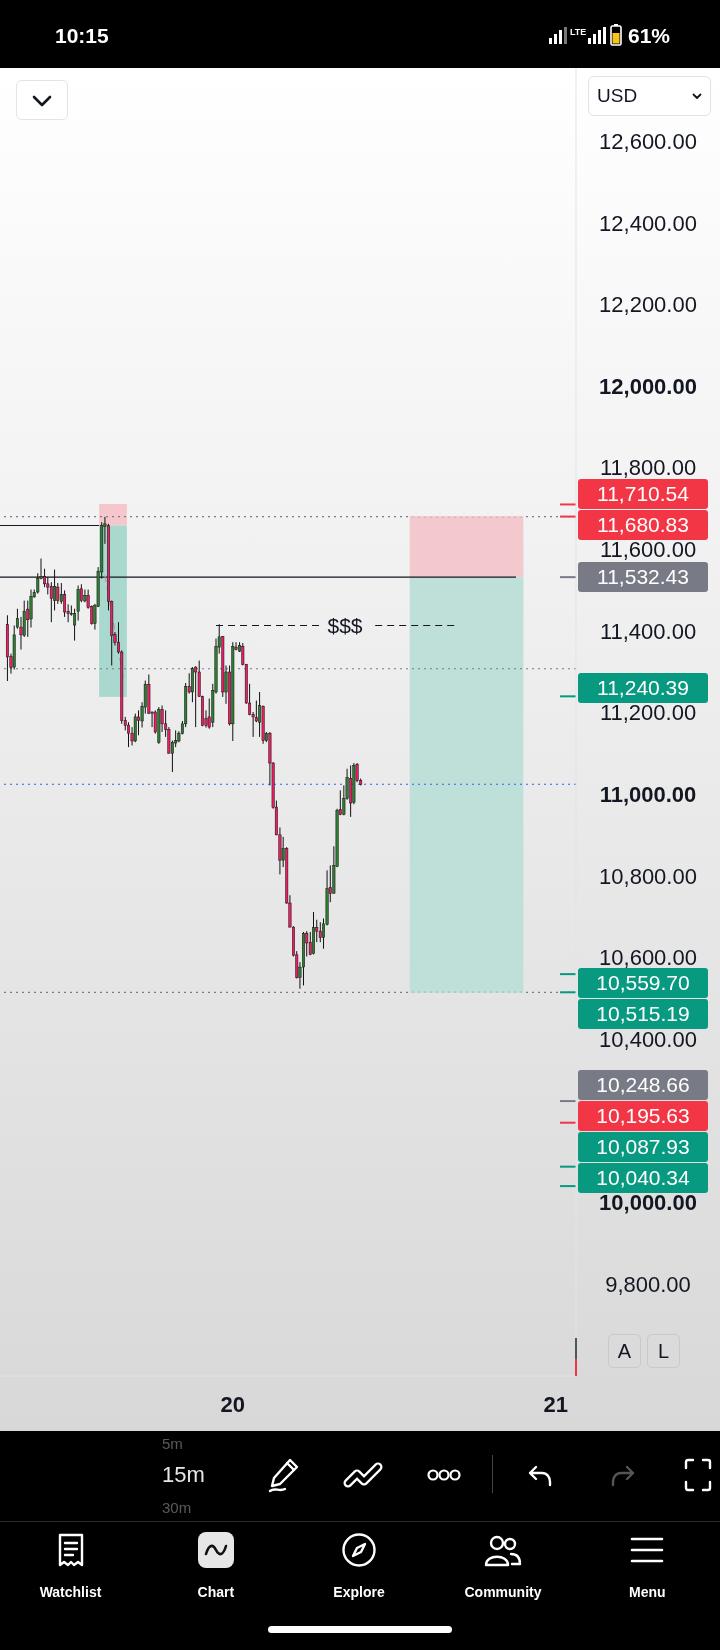 The image size is (720, 1650). What do you see at coordinates (643, 1084) in the screenshot?
I see `ref-line-label: 10,248.66` at bounding box center [643, 1084].